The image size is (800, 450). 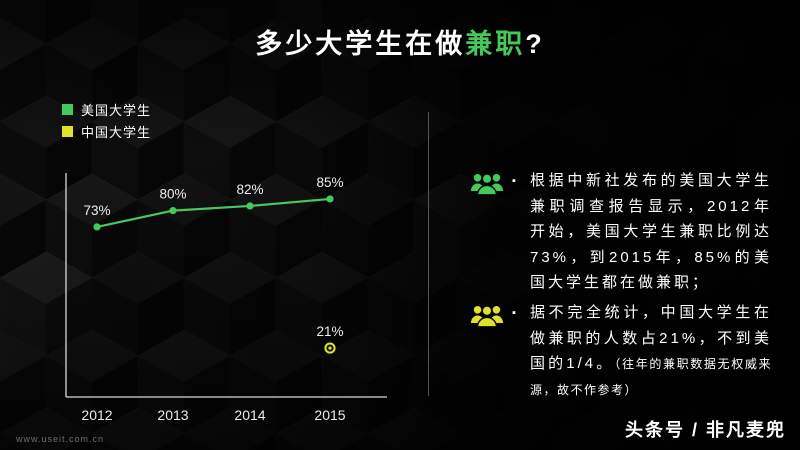 What do you see at coordinates (428, 254) in the screenshot?
I see `vertical-divider` at bounding box center [428, 254].